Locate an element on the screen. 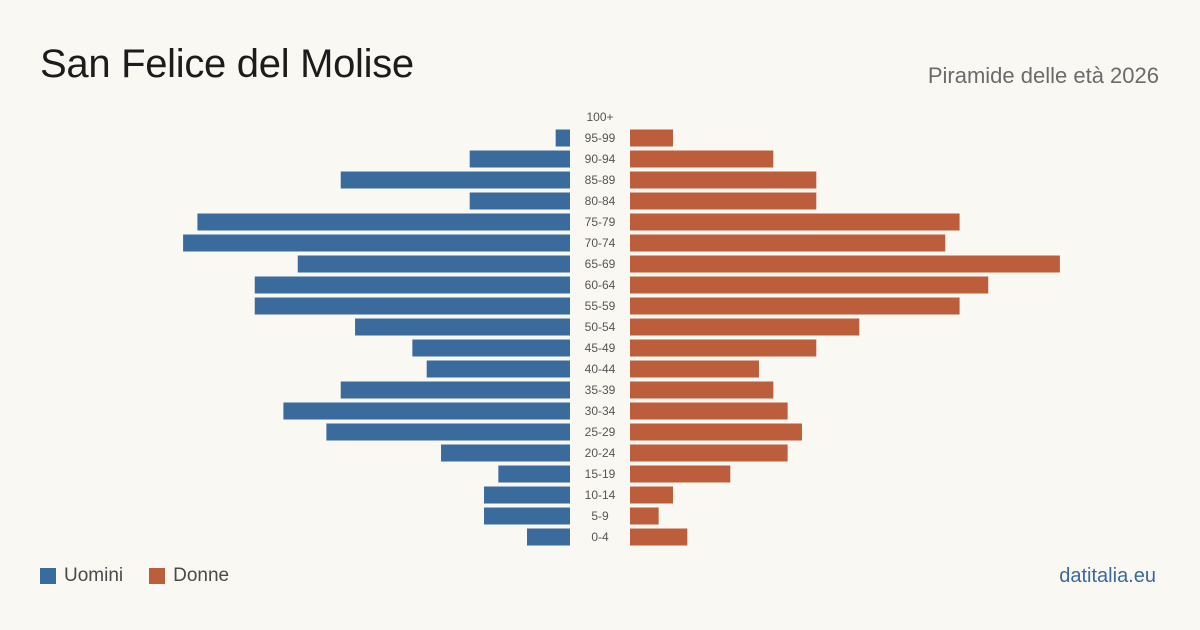 Image resolution: width=1200 pixels, height=630 pixels. age-label-50-54: 50-54 is located at coordinates (600, 327).